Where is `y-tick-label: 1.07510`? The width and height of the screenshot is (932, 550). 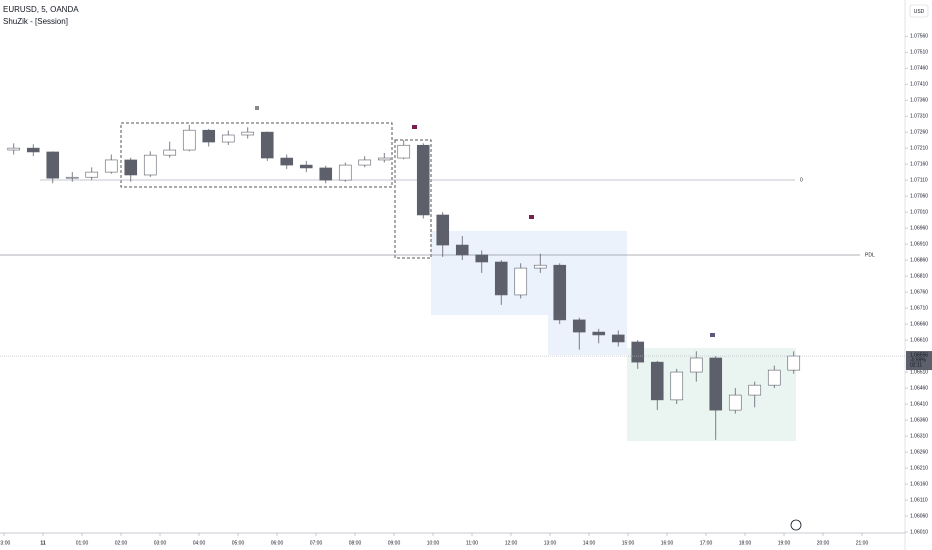 y-tick-label: 1.07510 is located at coordinates (919, 52).